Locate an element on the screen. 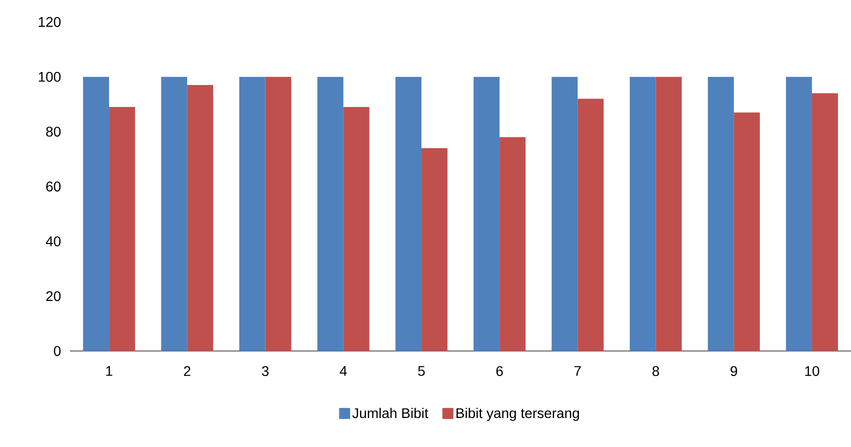 Image resolution: width=851 pixels, height=447 pixels. x-tick-label: 9 is located at coordinates (734, 371).